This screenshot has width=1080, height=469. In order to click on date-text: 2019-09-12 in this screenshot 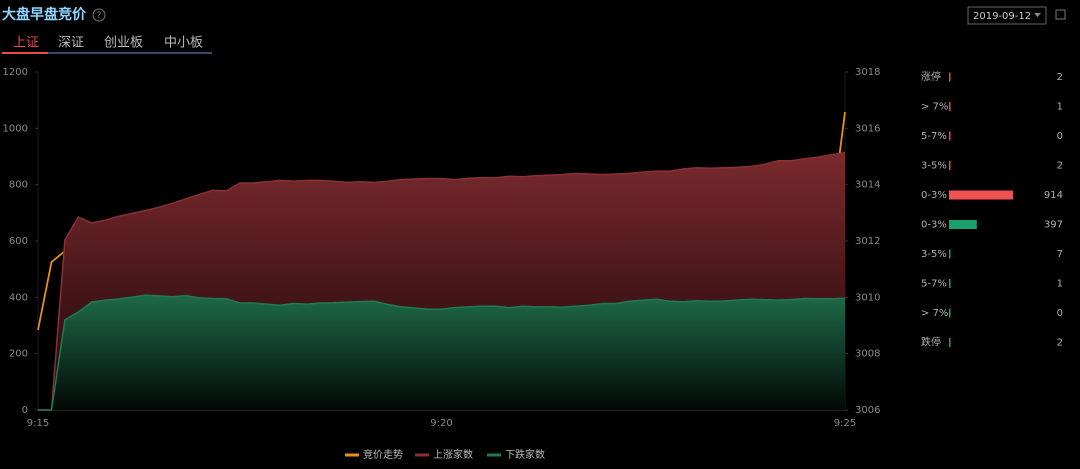, I will do `click(1002, 16)`.